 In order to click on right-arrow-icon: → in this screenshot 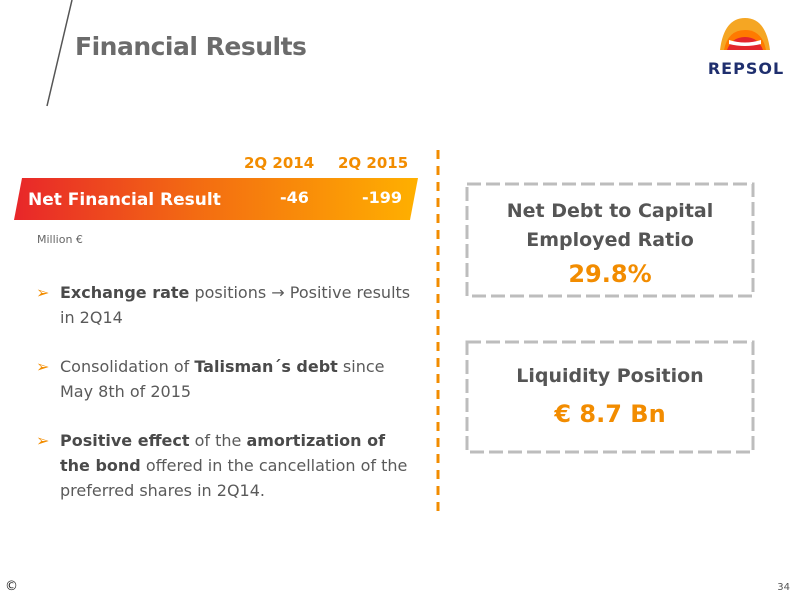, I will do `click(278, 292)`.